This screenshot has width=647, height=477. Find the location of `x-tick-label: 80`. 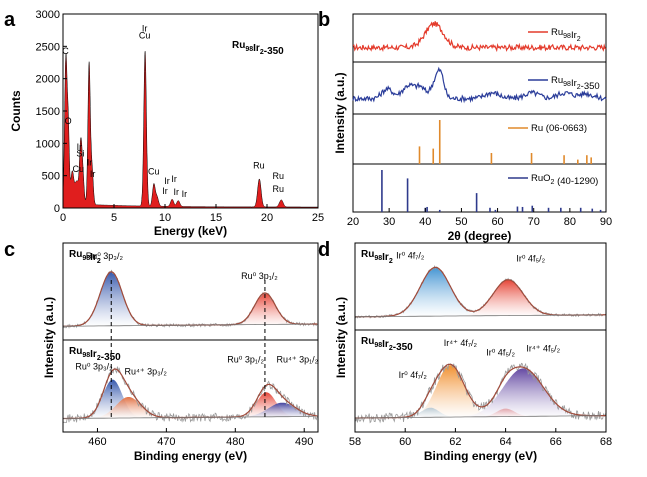

x-tick-label: 80 is located at coordinates (570, 222).